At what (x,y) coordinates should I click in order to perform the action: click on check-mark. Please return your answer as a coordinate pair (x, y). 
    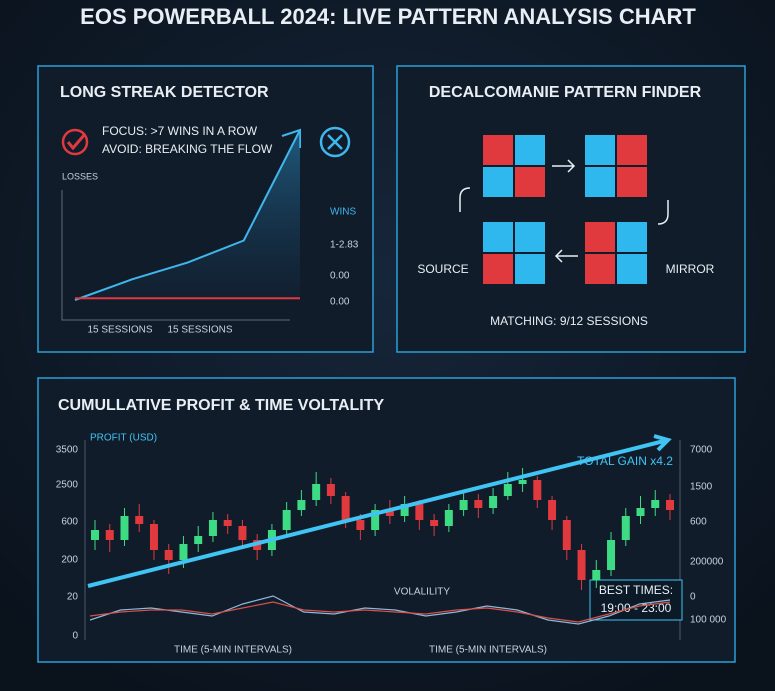
    Looking at the image, I should click on (76, 142).